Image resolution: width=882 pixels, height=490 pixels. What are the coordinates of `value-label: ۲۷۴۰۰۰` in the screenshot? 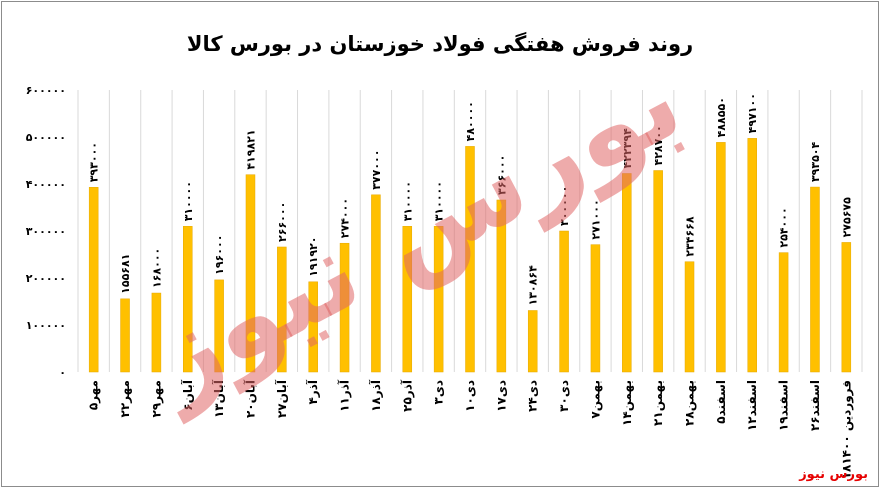 It's located at (345, 218).